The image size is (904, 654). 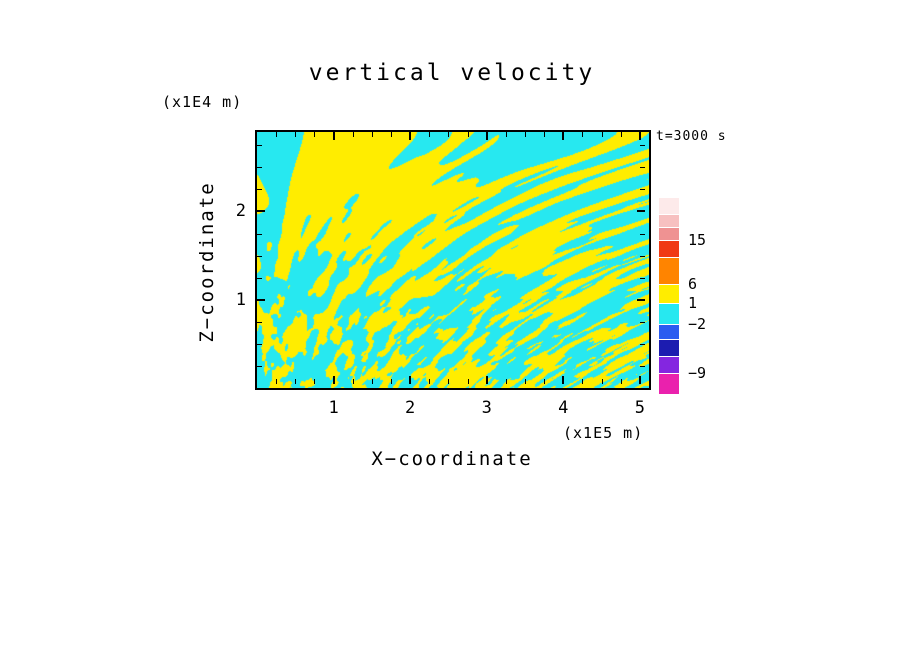 What do you see at coordinates (240, 211) in the screenshot?
I see `y-tick-label: 2` at bounding box center [240, 211].